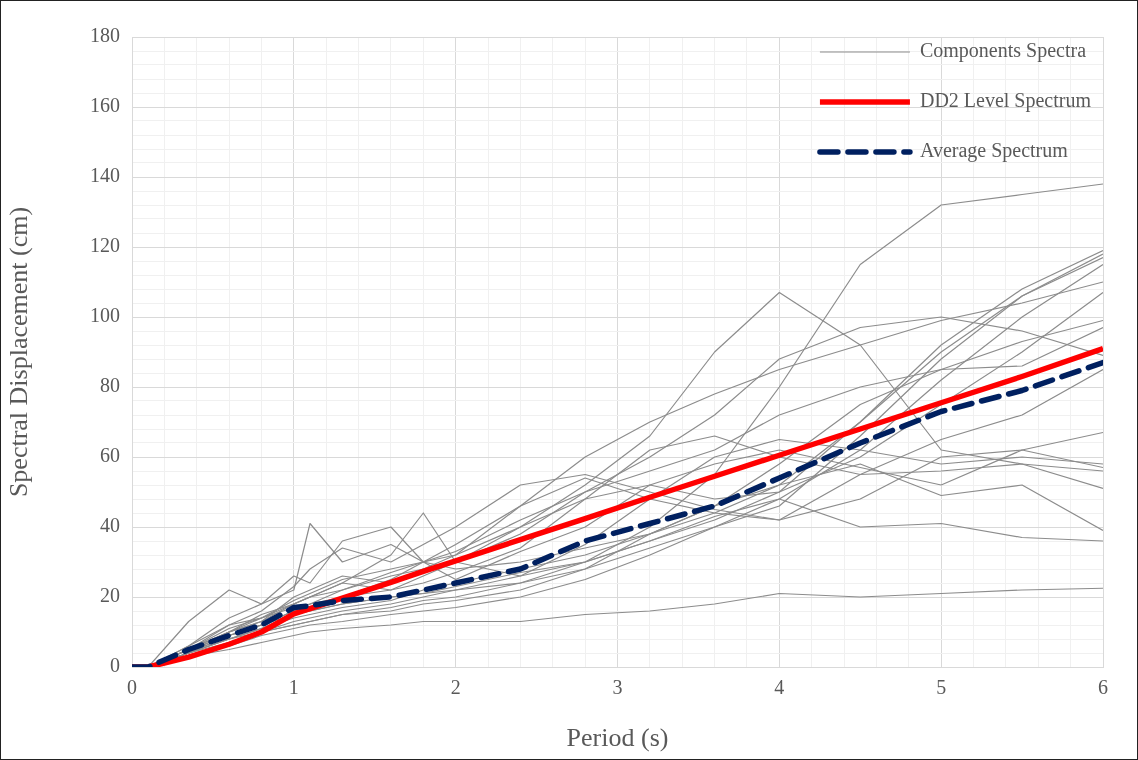 This screenshot has width=1138, height=760. I want to click on x-tick-label: 0, so click(132, 687).